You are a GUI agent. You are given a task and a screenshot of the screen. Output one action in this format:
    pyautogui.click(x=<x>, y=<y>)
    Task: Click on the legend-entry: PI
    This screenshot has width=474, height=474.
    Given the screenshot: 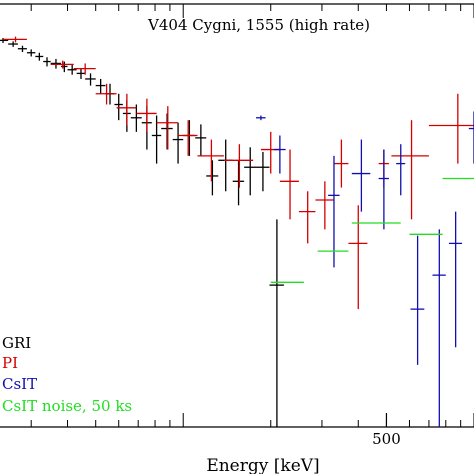 What is the action you would take?
    pyautogui.click(x=10, y=363)
    